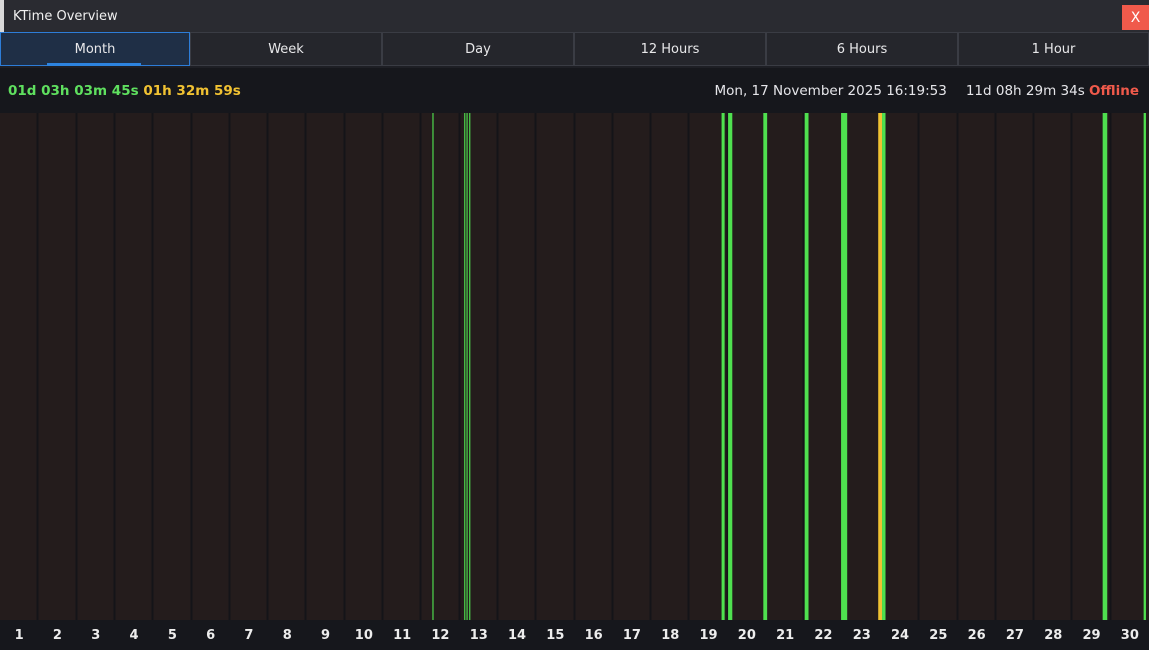  What do you see at coordinates (65, 16) in the screenshot?
I see `window-title: KTime Overview` at bounding box center [65, 16].